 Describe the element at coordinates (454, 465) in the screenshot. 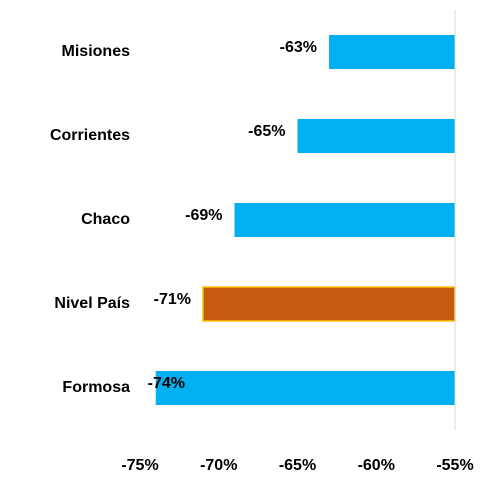

I see `x-tick-label: -55%` at that location.